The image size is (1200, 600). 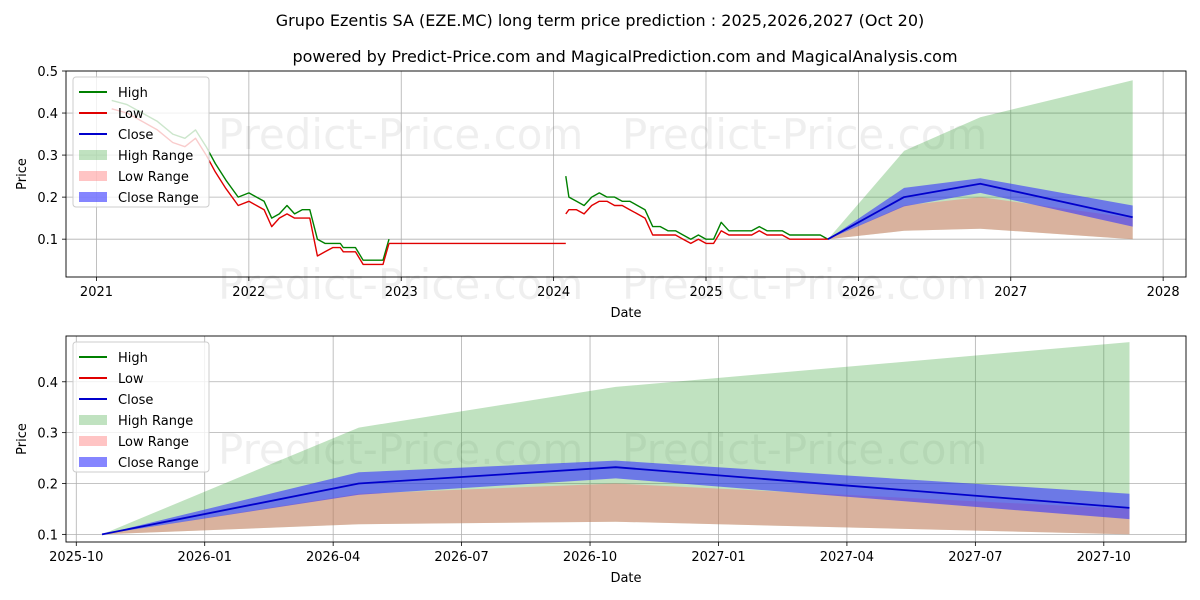 I want to click on x-tick-label: 2026-01, so click(x=205, y=557).